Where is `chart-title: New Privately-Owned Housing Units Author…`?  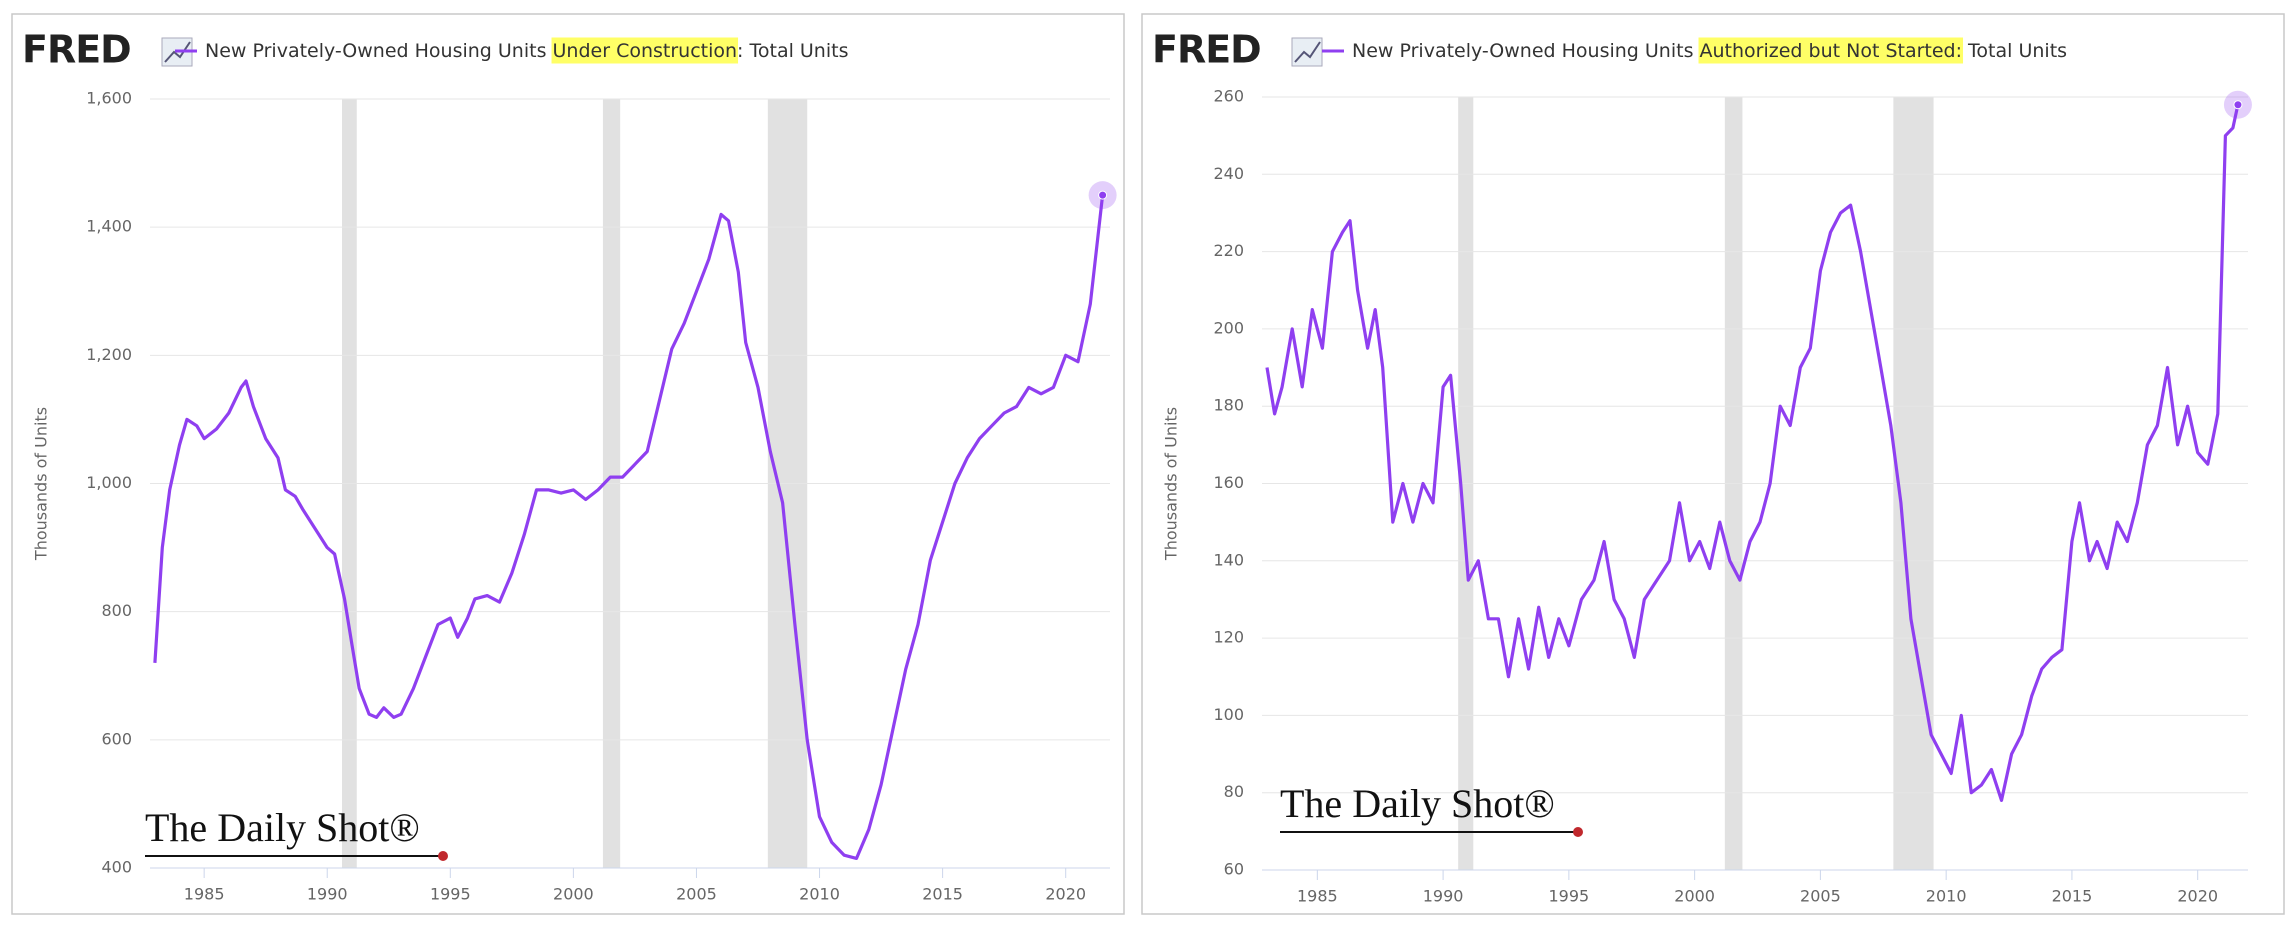 chart-title: New Privately-Owned Housing Units Author… is located at coordinates (1709, 51).